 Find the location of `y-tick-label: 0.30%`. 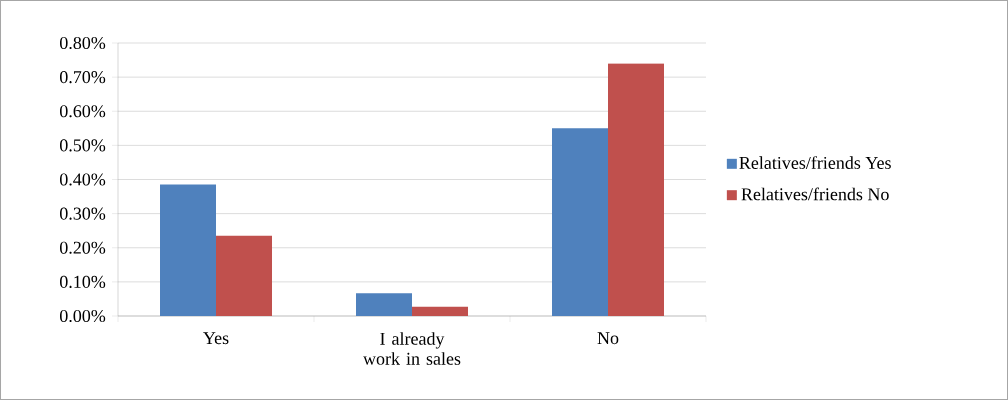

y-tick-label: 0.30% is located at coordinates (83, 213).